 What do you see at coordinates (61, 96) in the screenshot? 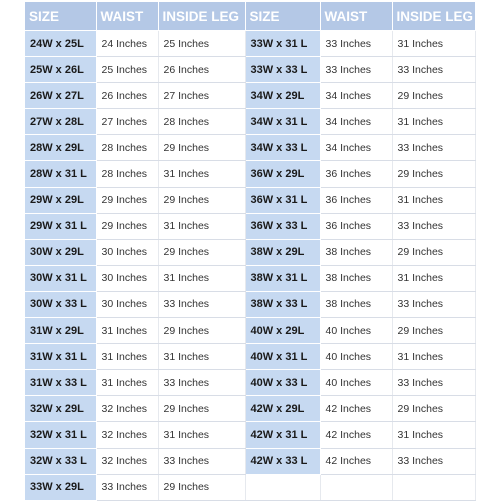
I see `size-cell: 26W x 27L` at bounding box center [61, 96].